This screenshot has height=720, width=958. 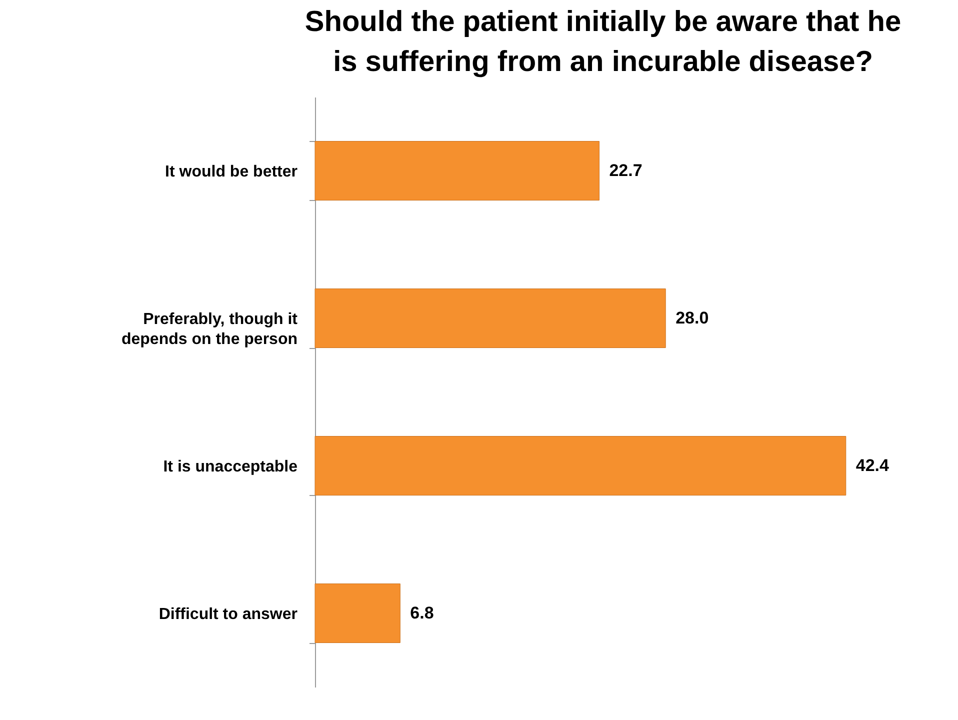 I want to click on y-tick-label: Preferably, though it depends on the person, so click(x=209, y=329).